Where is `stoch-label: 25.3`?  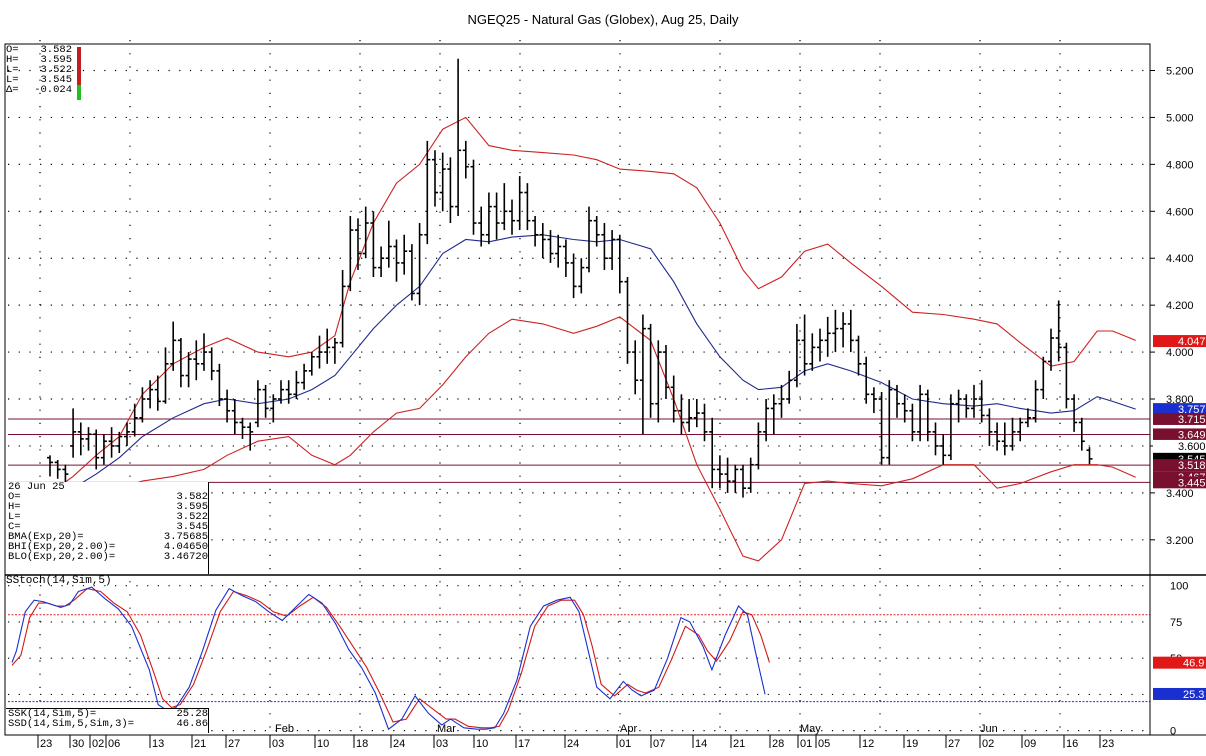 stoch-label: 25.3 is located at coordinates (1193, 695).